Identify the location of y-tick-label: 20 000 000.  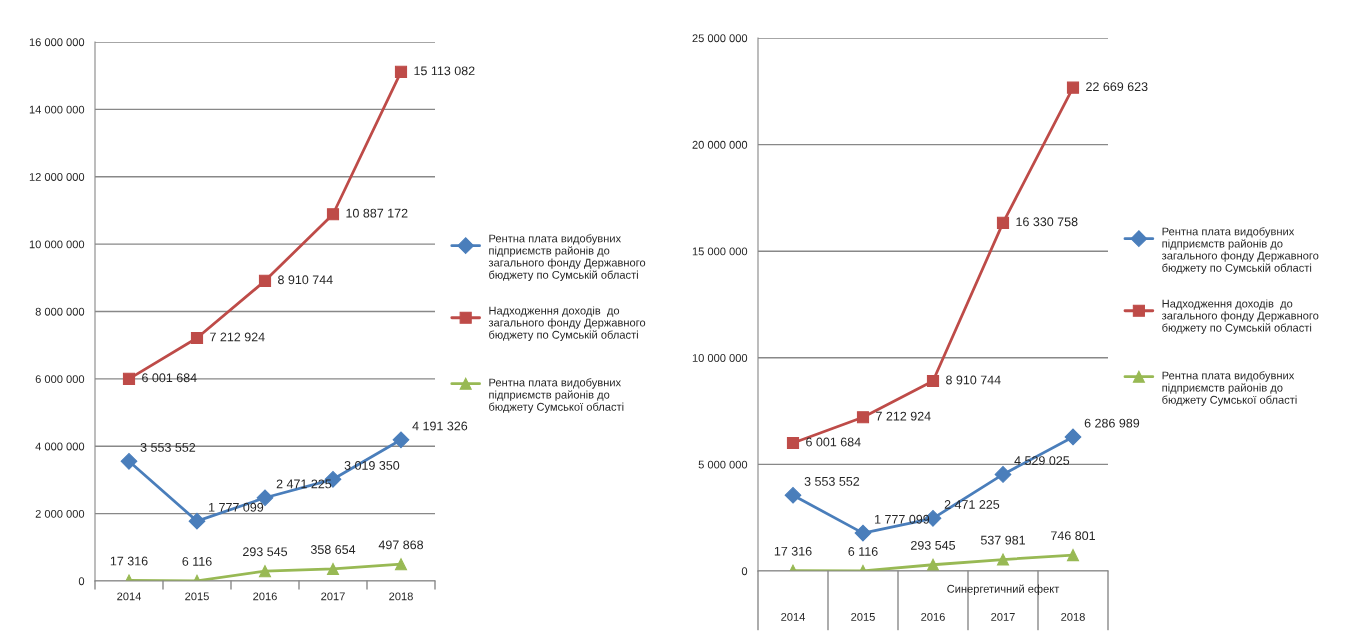
(720, 144).